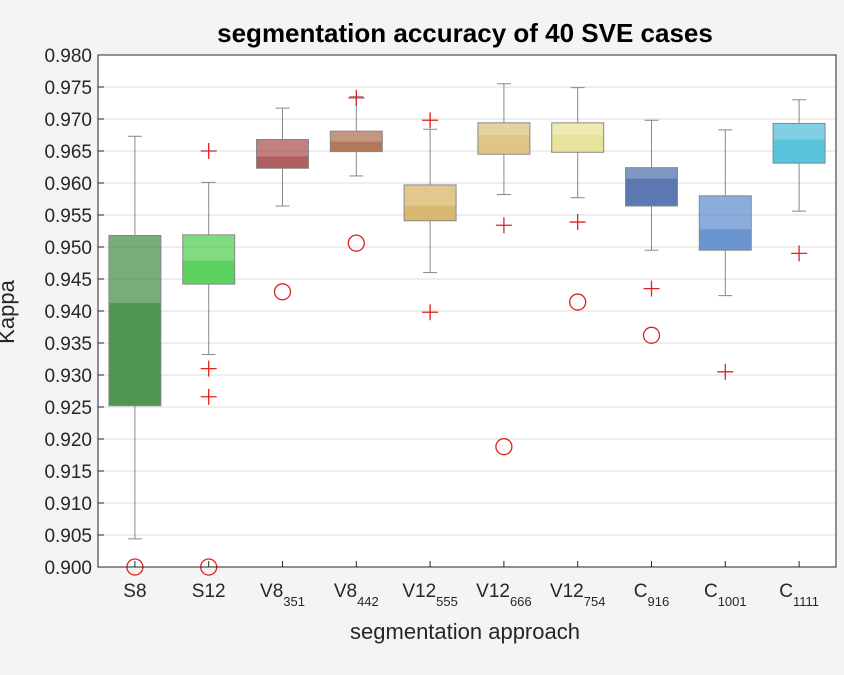  Describe the element at coordinates (68, 88) in the screenshot. I see `y-tick-label: 0.975` at that location.